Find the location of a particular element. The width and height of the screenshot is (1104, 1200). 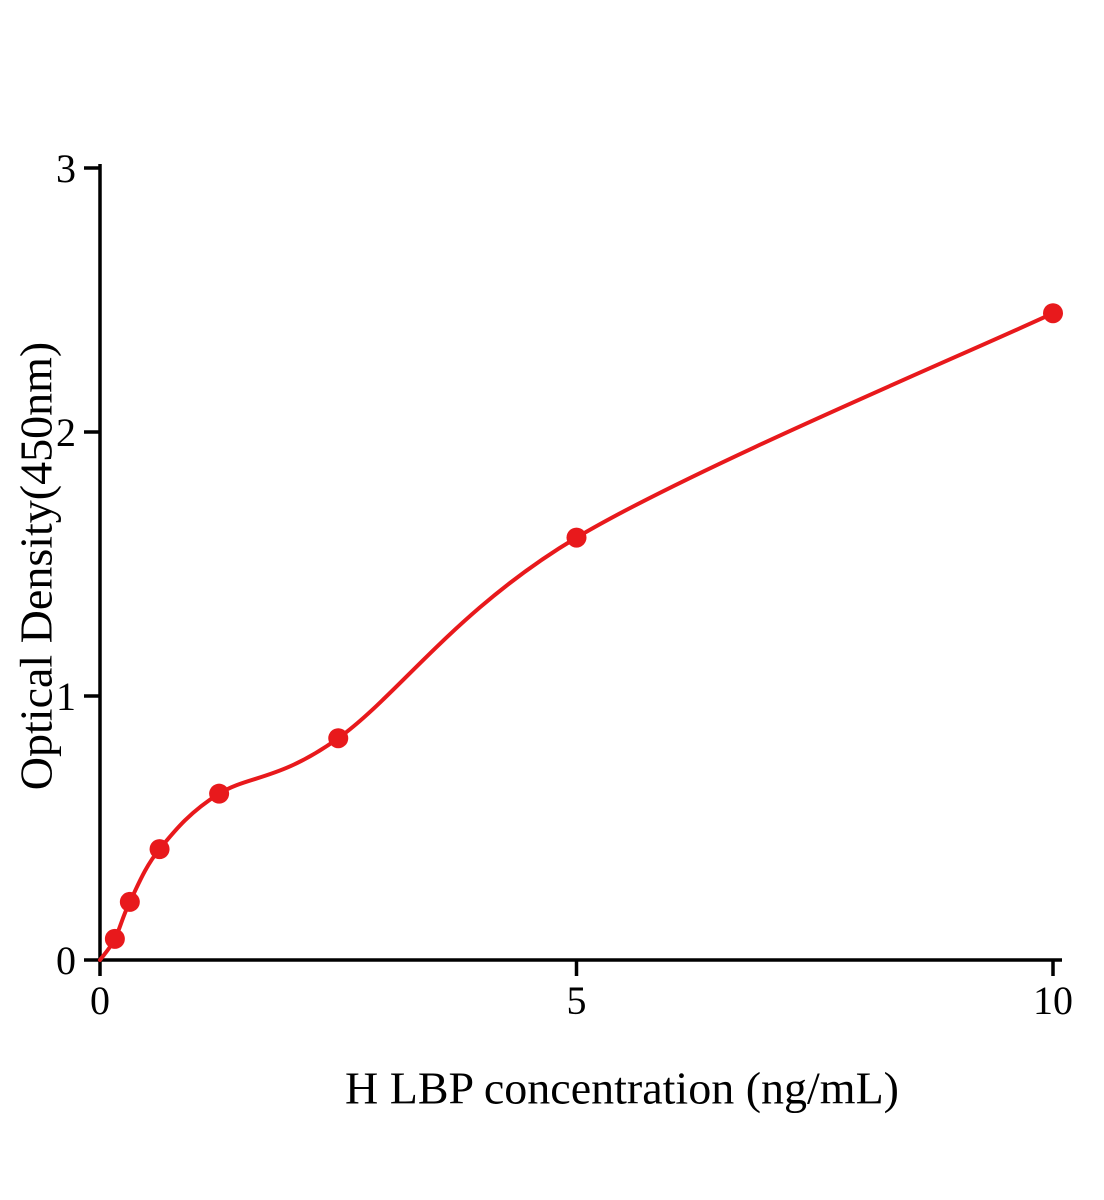

y-tick-label: 2 is located at coordinates (66, 432).